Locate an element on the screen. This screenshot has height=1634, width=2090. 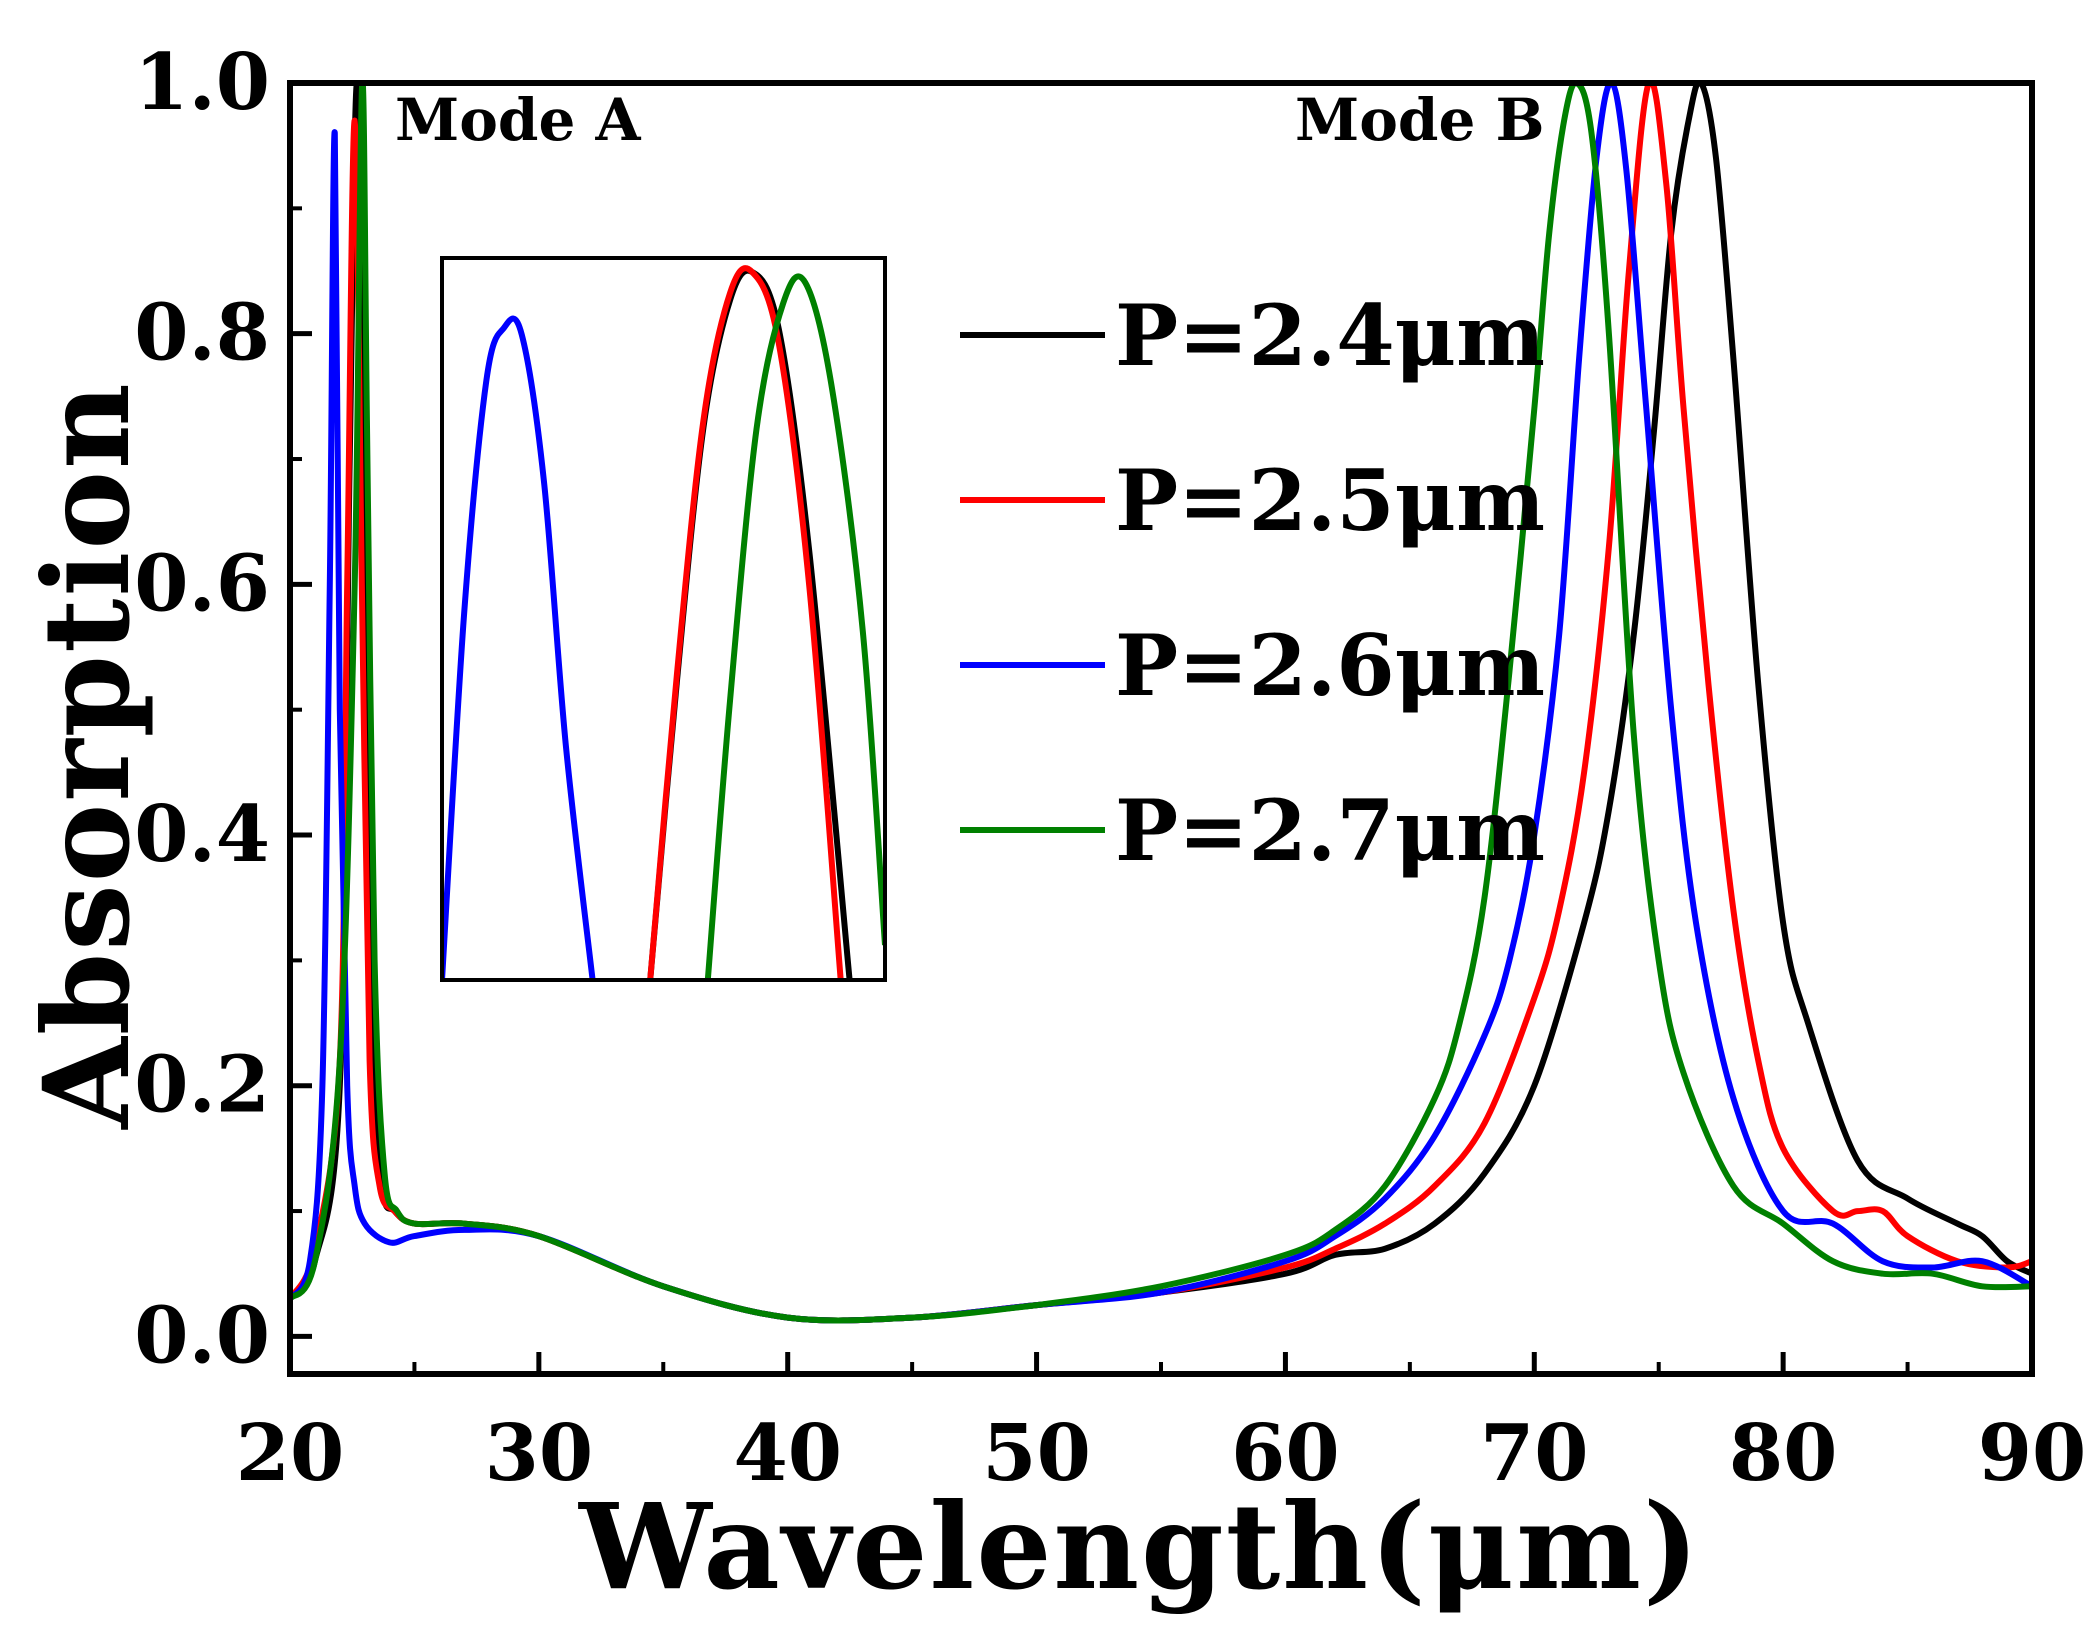
x-tick-label: 90 is located at coordinates (2032, 1453).